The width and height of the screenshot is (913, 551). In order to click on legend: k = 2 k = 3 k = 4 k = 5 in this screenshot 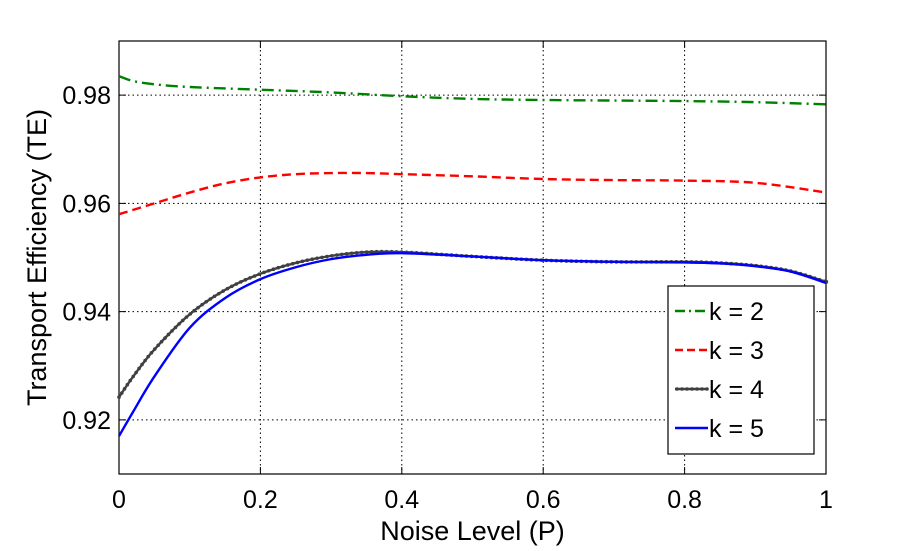, I will do `click(741, 370)`.